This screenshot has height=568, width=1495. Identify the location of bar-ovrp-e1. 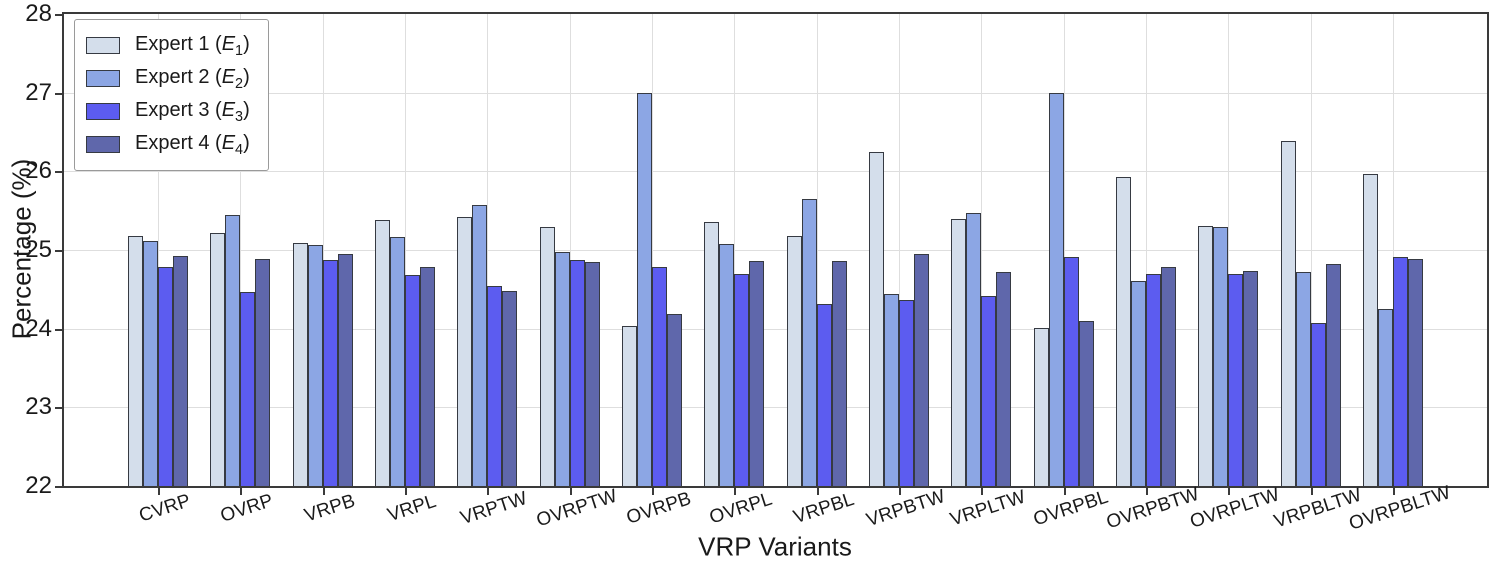
(218, 359).